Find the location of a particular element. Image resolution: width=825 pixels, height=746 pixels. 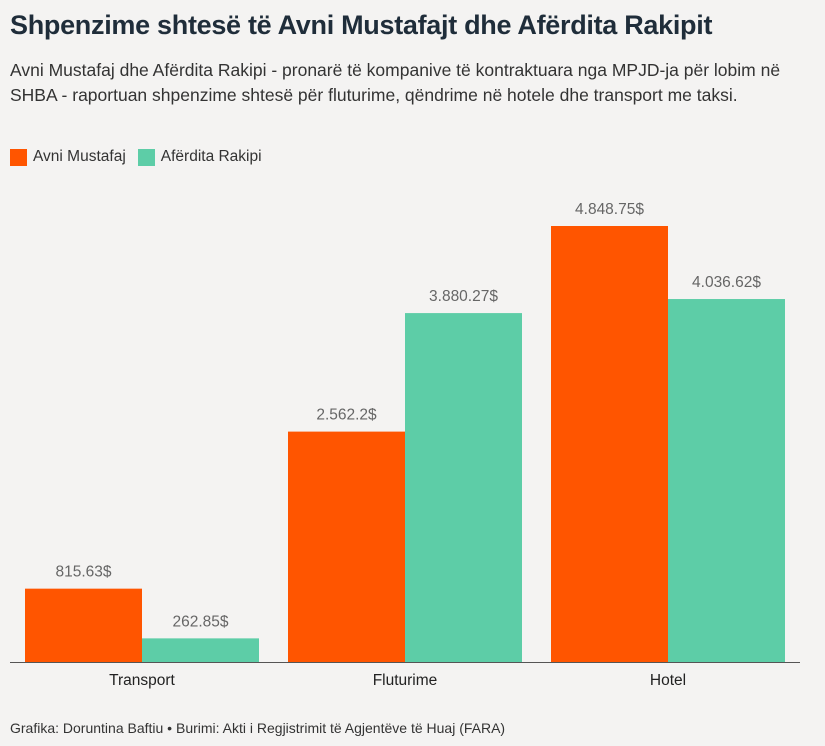

data-label-fluturime-avni: 2.562.2$ is located at coordinates (346, 415).